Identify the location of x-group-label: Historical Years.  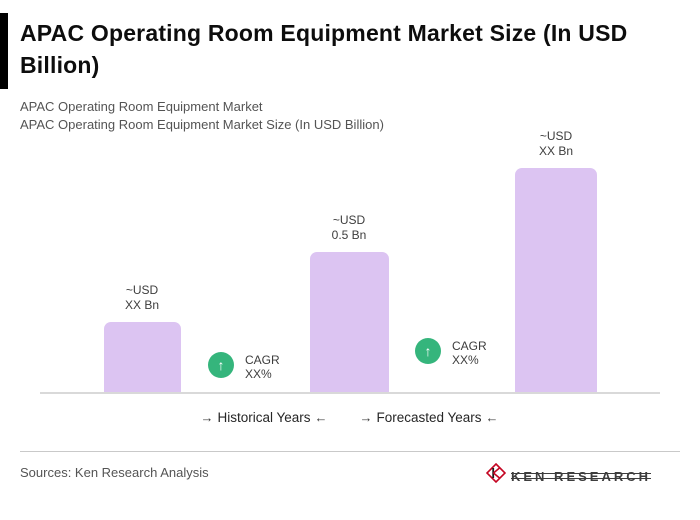
(264, 417).